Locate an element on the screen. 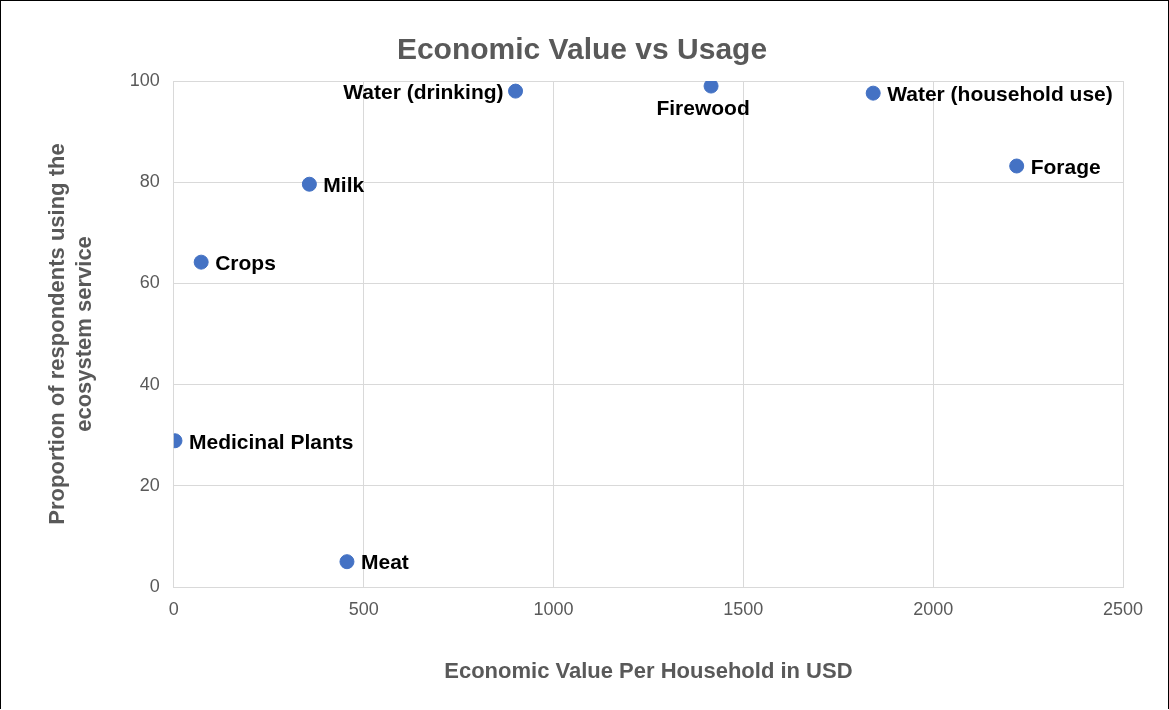 Image resolution: width=1169 pixels, height=710 pixels. y-tick-label: 60 is located at coordinates (149, 282).